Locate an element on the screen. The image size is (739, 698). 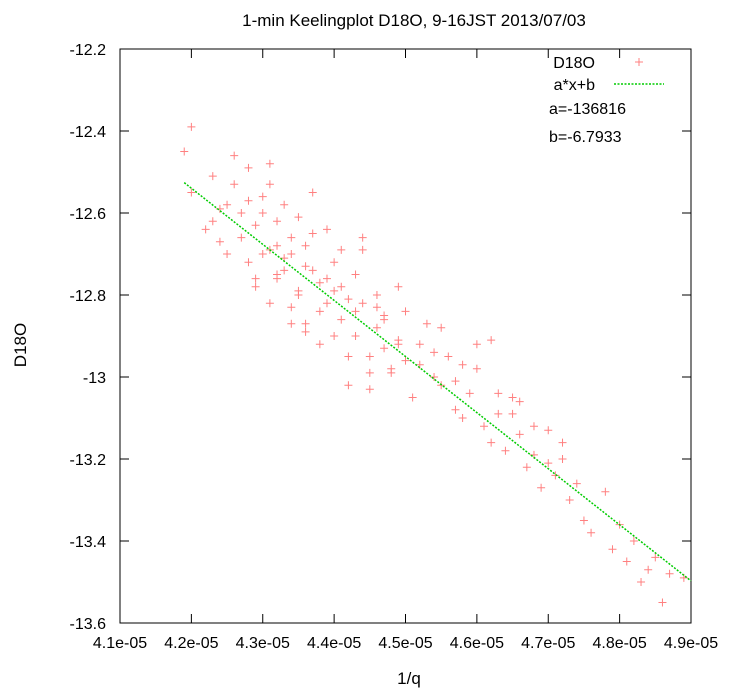
legend-label-fit: a*x+b is located at coordinates (574, 85).